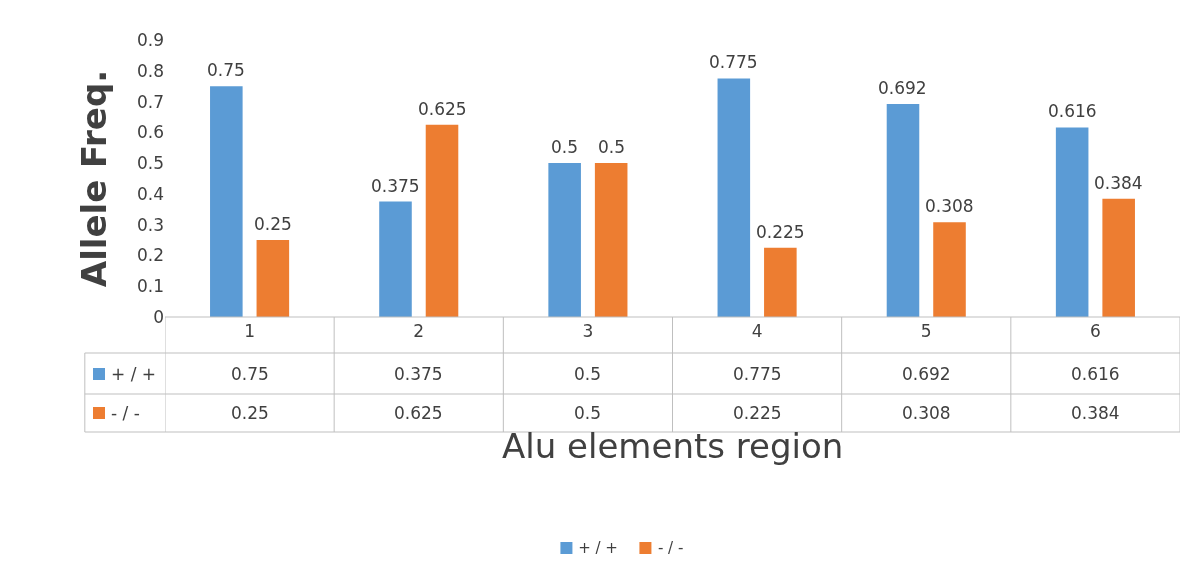 The height and width of the screenshot is (581, 1195). Describe the element at coordinates (780, 232) in the screenshot. I see `annotation: 0.225` at that location.